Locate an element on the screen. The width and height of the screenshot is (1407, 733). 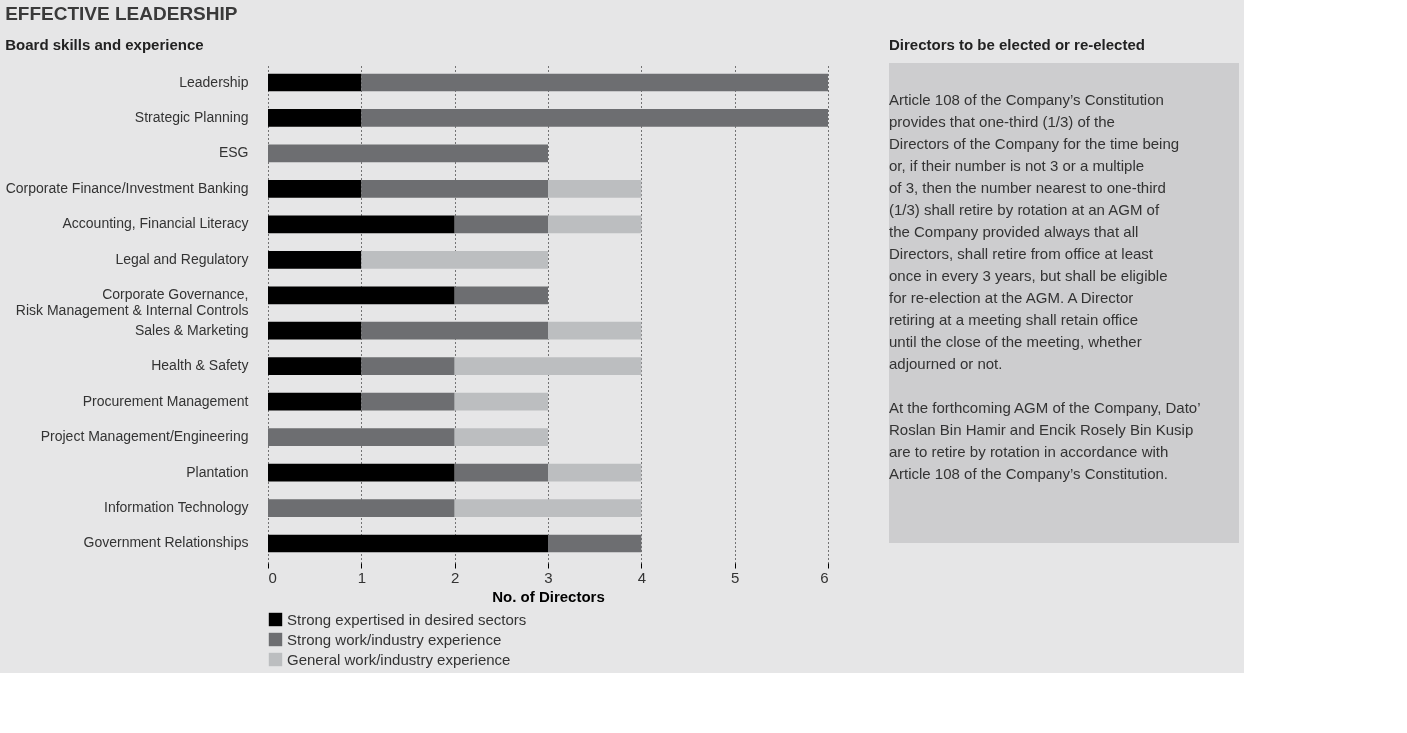
y-tick-label: Strategic Planning is located at coordinates (191, 116).